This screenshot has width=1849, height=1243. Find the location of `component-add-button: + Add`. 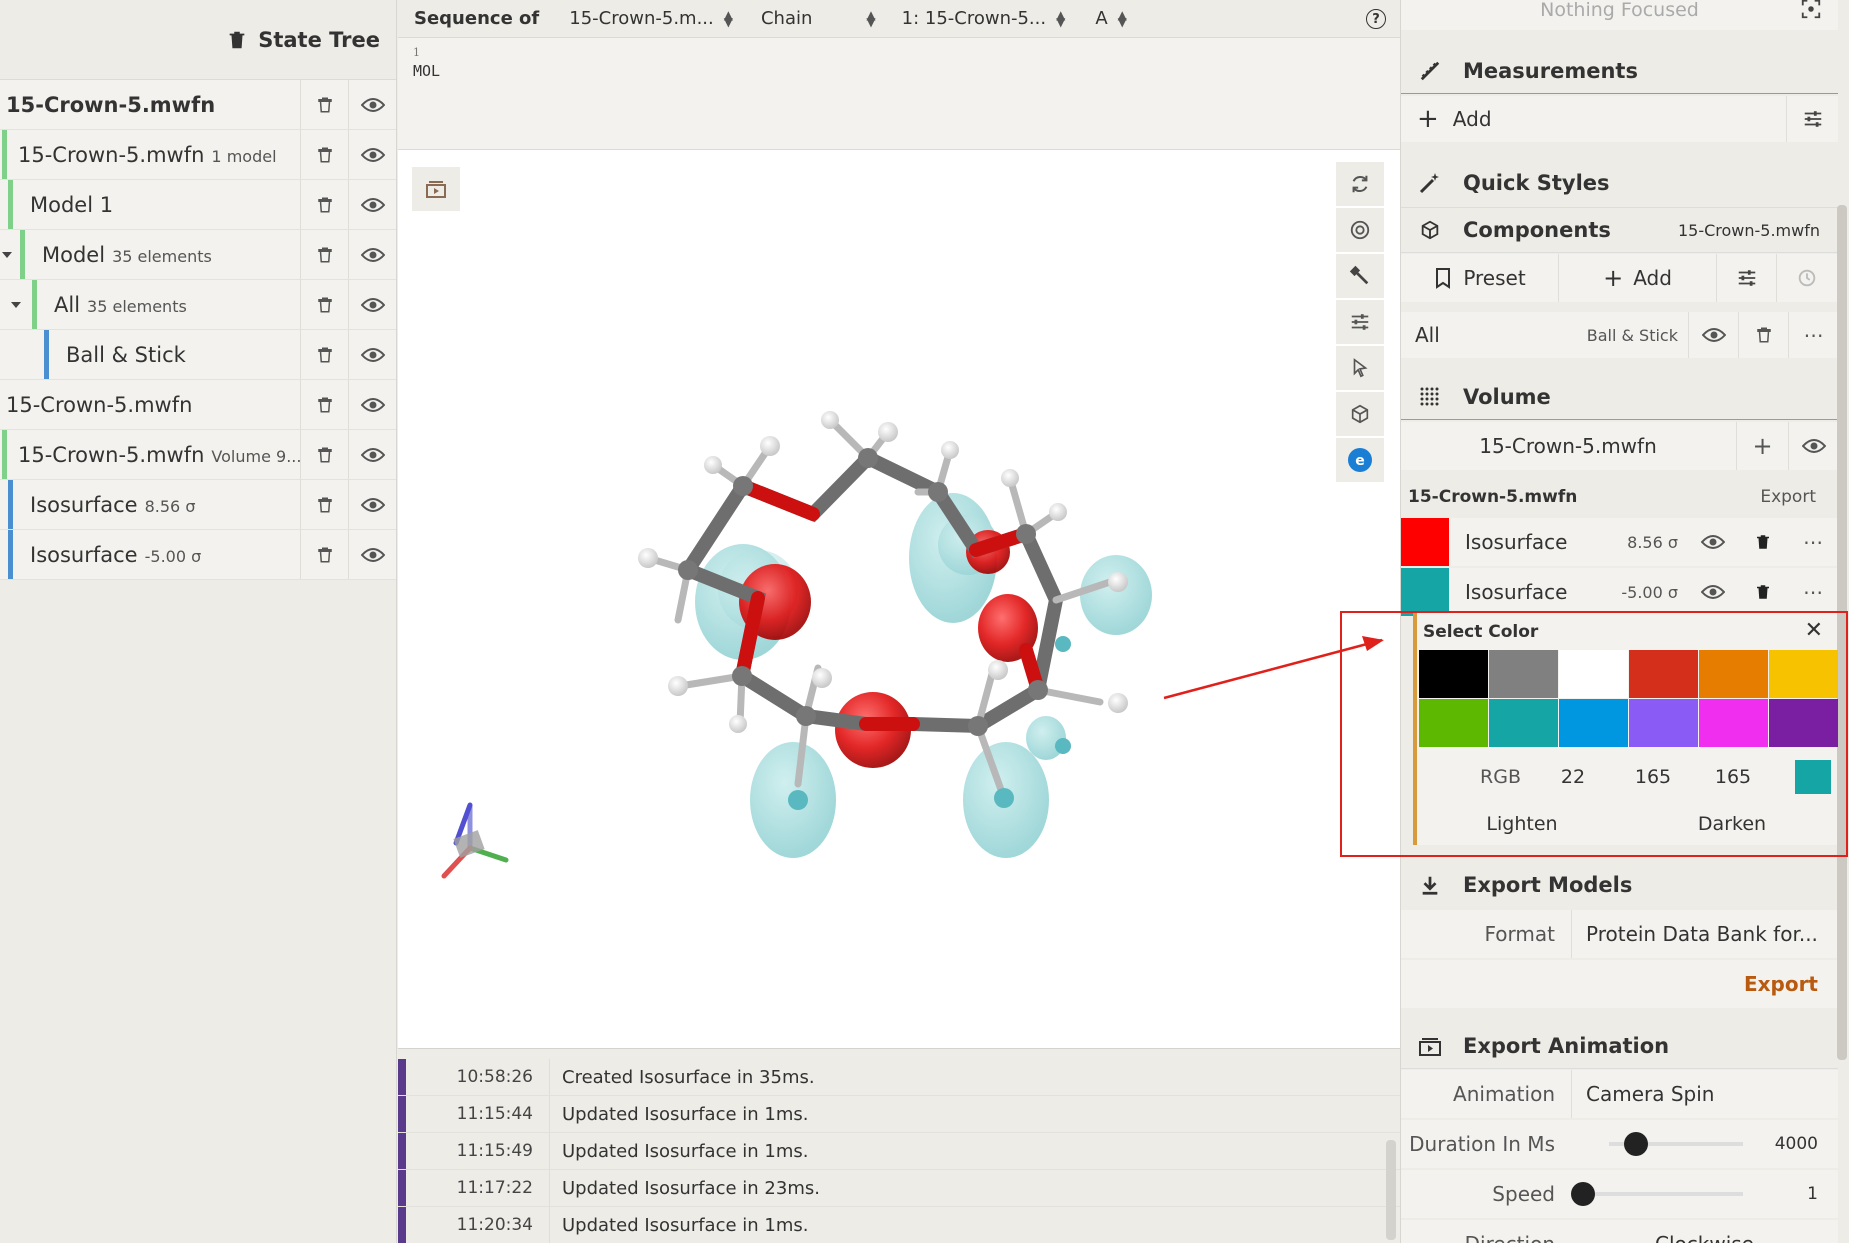

component-add-button: + Add is located at coordinates (1638, 278).